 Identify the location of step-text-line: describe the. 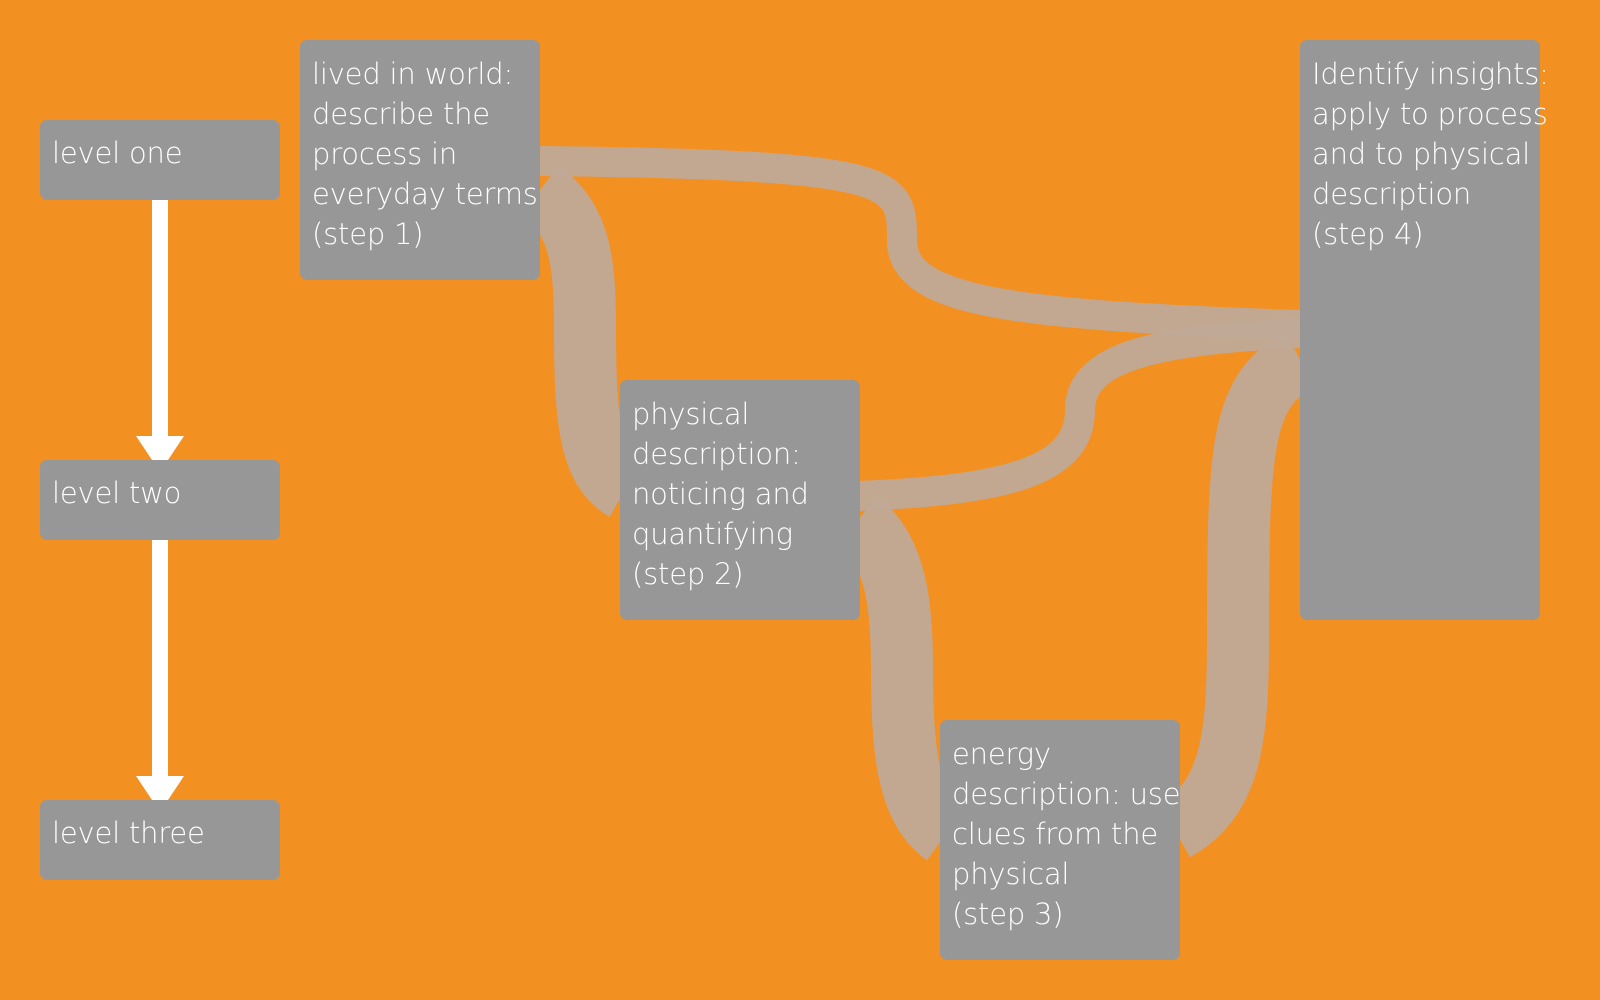
(401, 114).